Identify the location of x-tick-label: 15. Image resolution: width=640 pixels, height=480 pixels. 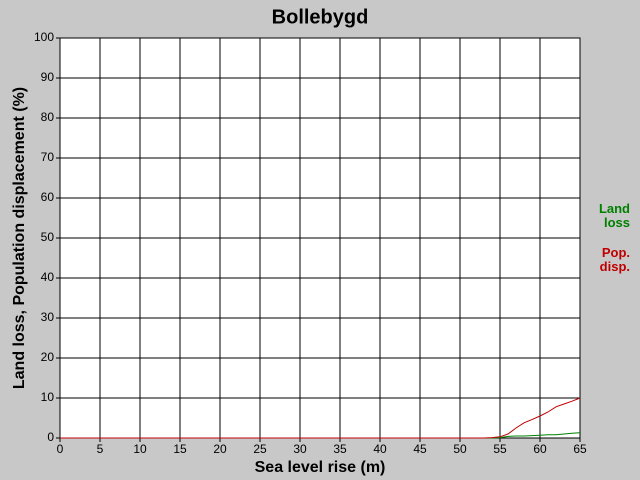
(180, 449).